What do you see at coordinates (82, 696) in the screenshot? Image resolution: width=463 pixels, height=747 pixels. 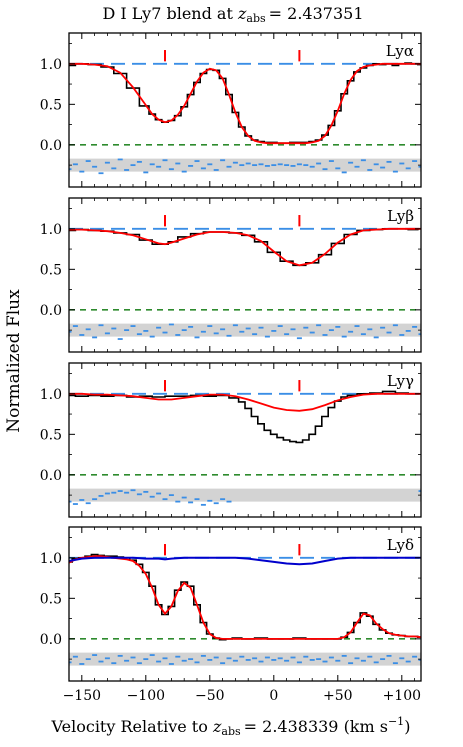 I see `x-tick-label: −150` at bounding box center [82, 696].